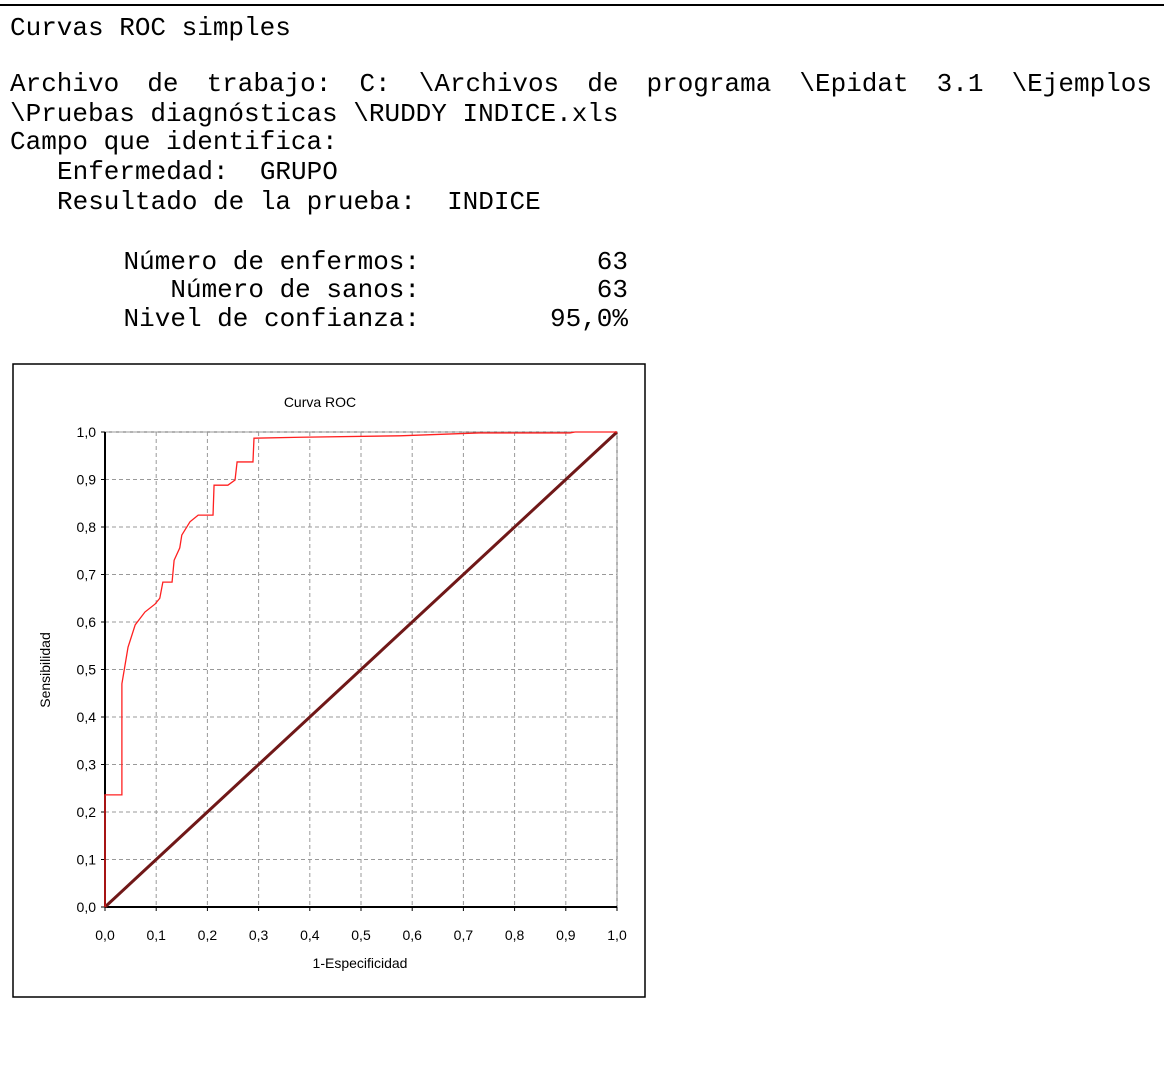 This screenshot has height=1083, width=1164. What do you see at coordinates (156, 935) in the screenshot?
I see `x-tick-label: 0,1` at bounding box center [156, 935].